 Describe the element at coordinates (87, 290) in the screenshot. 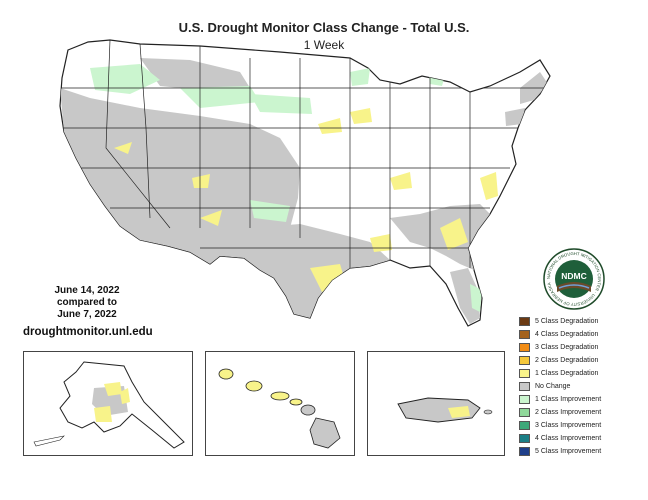

I see `date-current: June 14, 2022` at that location.